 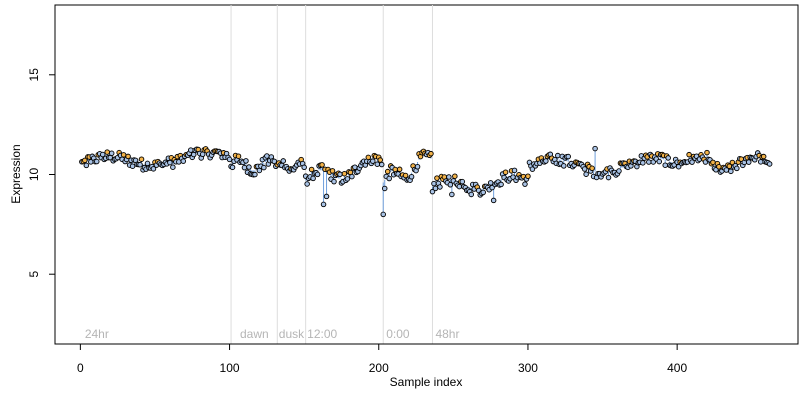 I want to click on region-label: 12:00, so click(x=322, y=334).